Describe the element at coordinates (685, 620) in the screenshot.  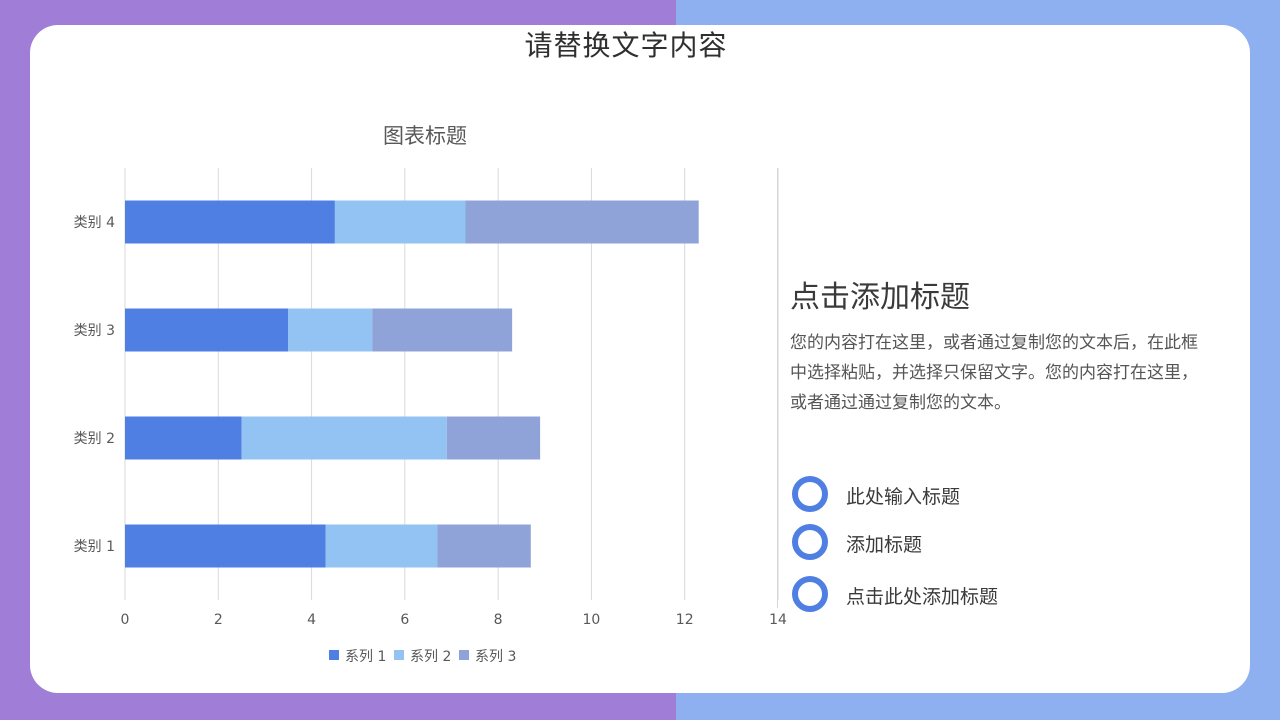
I see `x-tick-label: 12` at that location.